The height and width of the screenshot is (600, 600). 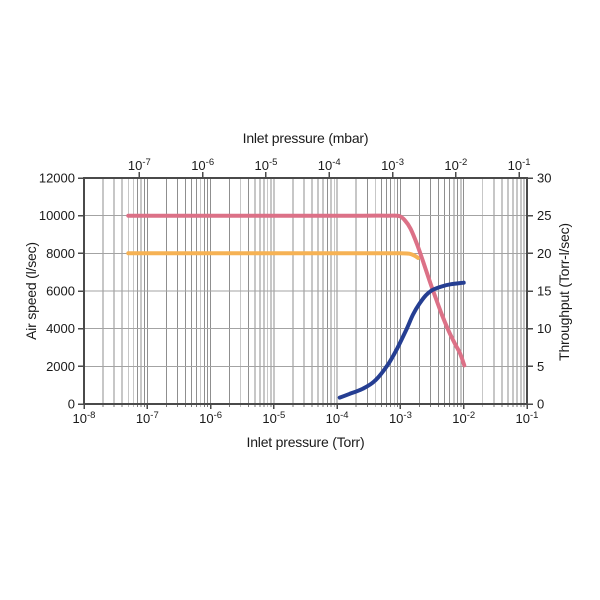 What do you see at coordinates (564, 292) in the screenshot?
I see `right-axis-title: Throughput (Torr-l/sec)` at bounding box center [564, 292].